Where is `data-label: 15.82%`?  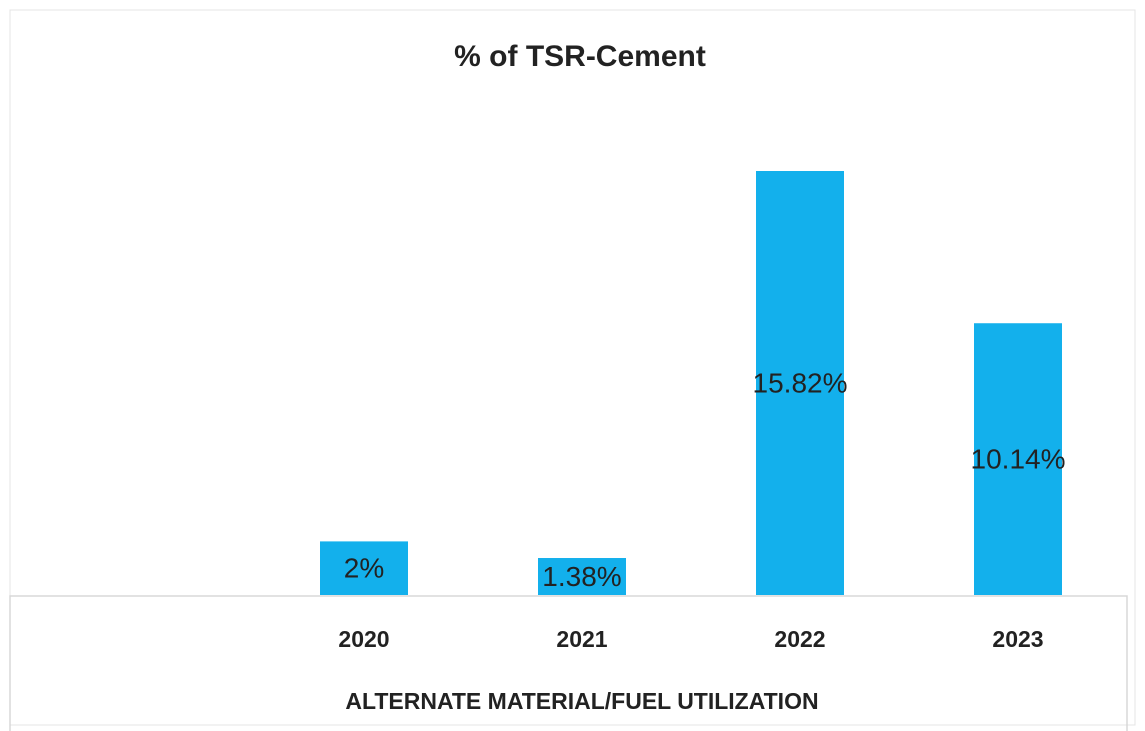
data-label: 15.82% is located at coordinates (800, 382).